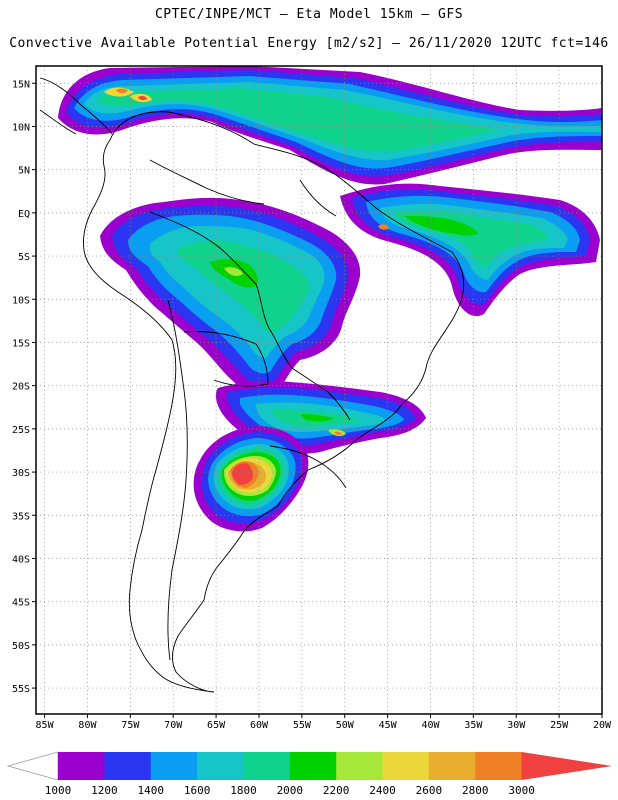  What do you see at coordinates (32, 766) in the screenshot?
I see `colorbar-min-arrow` at bounding box center [32, 766].